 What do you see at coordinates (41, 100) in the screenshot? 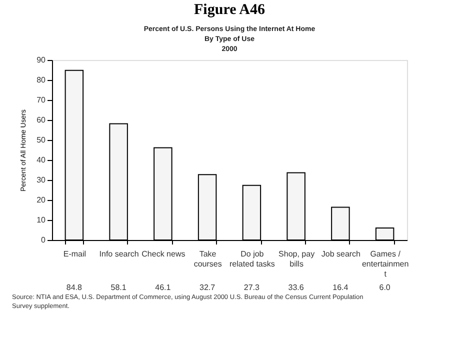
I see `y-tick-label: 70` at bounding box center [41, 100].